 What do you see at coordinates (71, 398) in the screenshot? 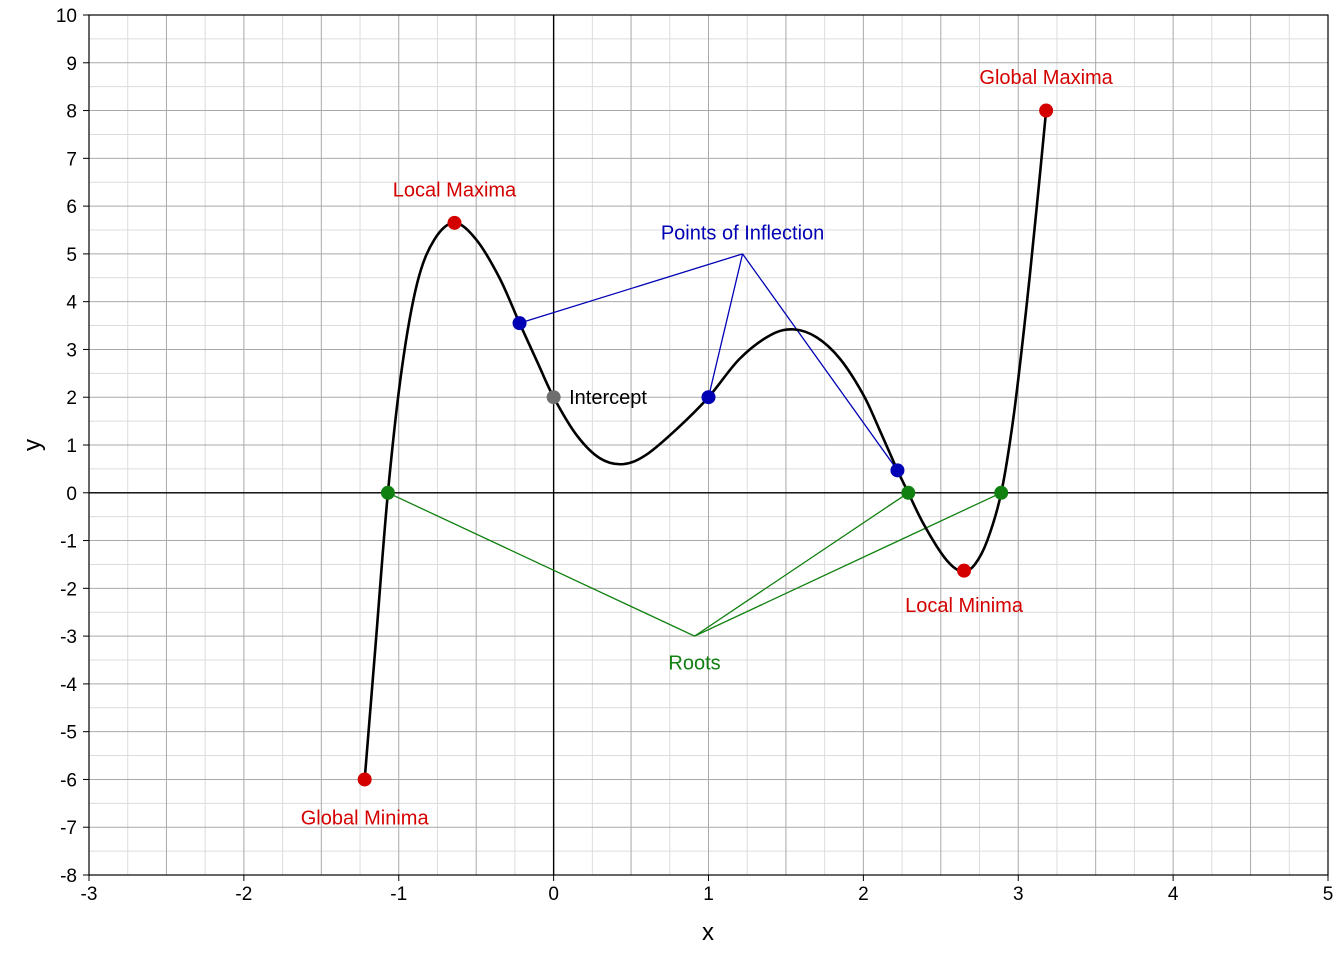
I see `y-tick-label: 2` at bounding box center [71, 398].